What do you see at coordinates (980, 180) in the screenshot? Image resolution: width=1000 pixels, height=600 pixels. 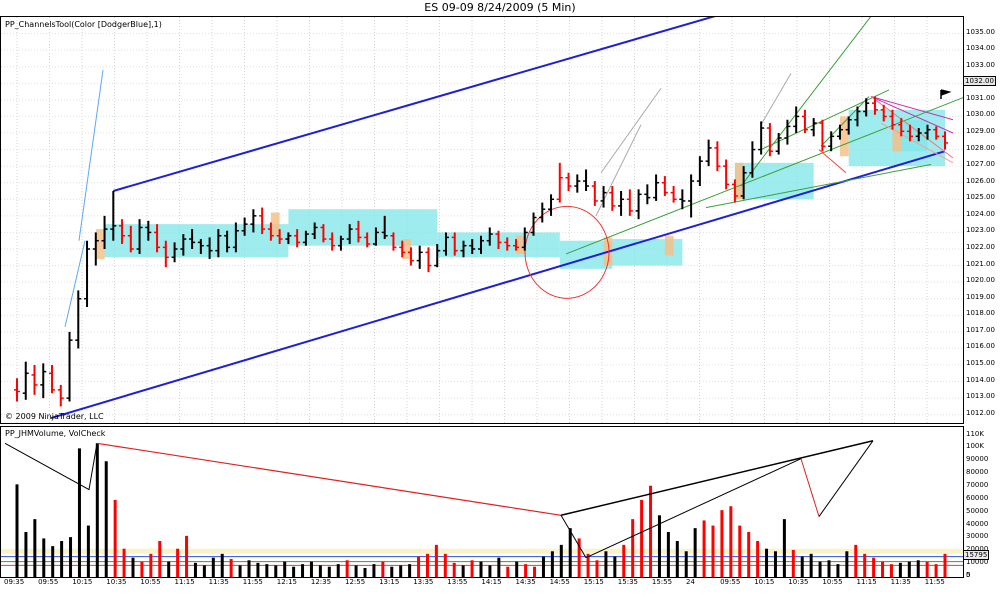 I see `price-tick-label: 1026.00` at bounding box center [980, 180].